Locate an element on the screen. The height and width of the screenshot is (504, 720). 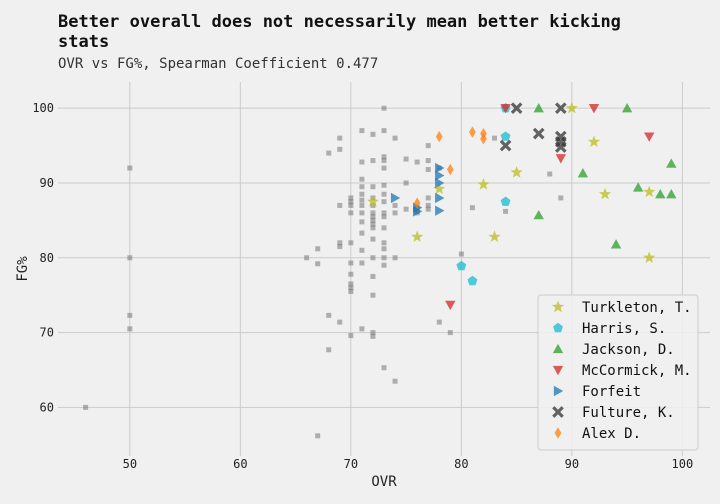
y-tick-label: 80 is located at coordinates (47, 258).